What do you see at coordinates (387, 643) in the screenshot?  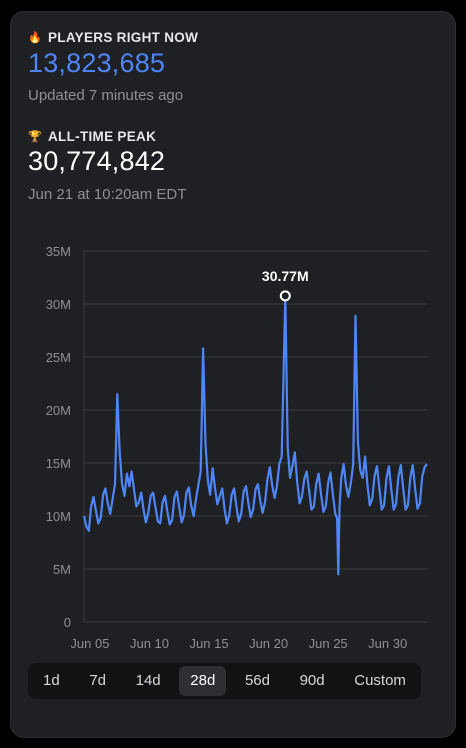 I see `x-tick-label: Jun 30` at bounding box center [387, 643].